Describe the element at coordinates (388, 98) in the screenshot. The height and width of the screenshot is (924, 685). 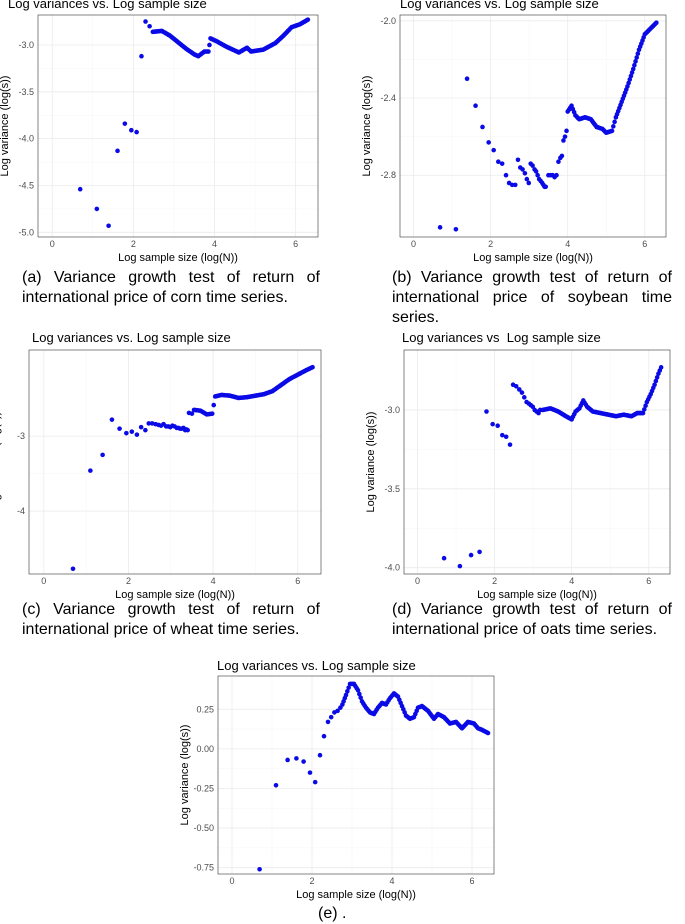
I see `y-tick-label: -2.4` at that location.